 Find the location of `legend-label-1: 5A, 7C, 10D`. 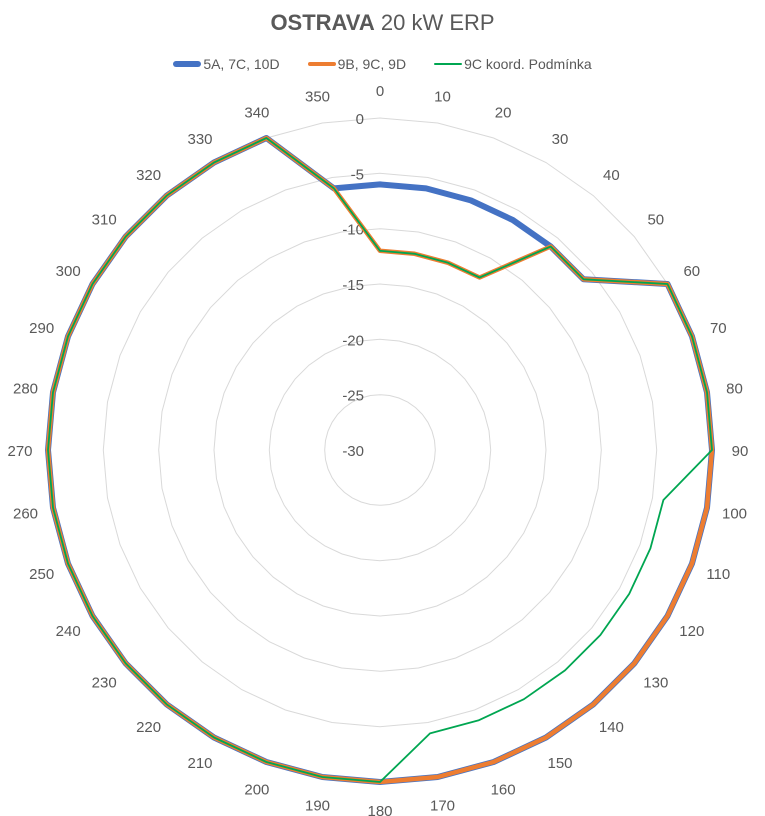

legend-label-1: 5A, 7C, 10D is located at coordinates (241, 64).